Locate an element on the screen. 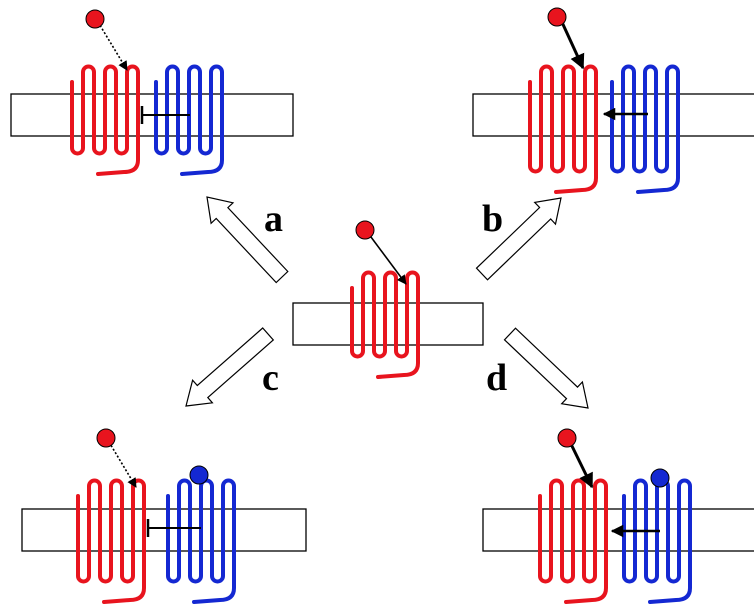  receptor-red-d-path is located at coordinates (573, 541).